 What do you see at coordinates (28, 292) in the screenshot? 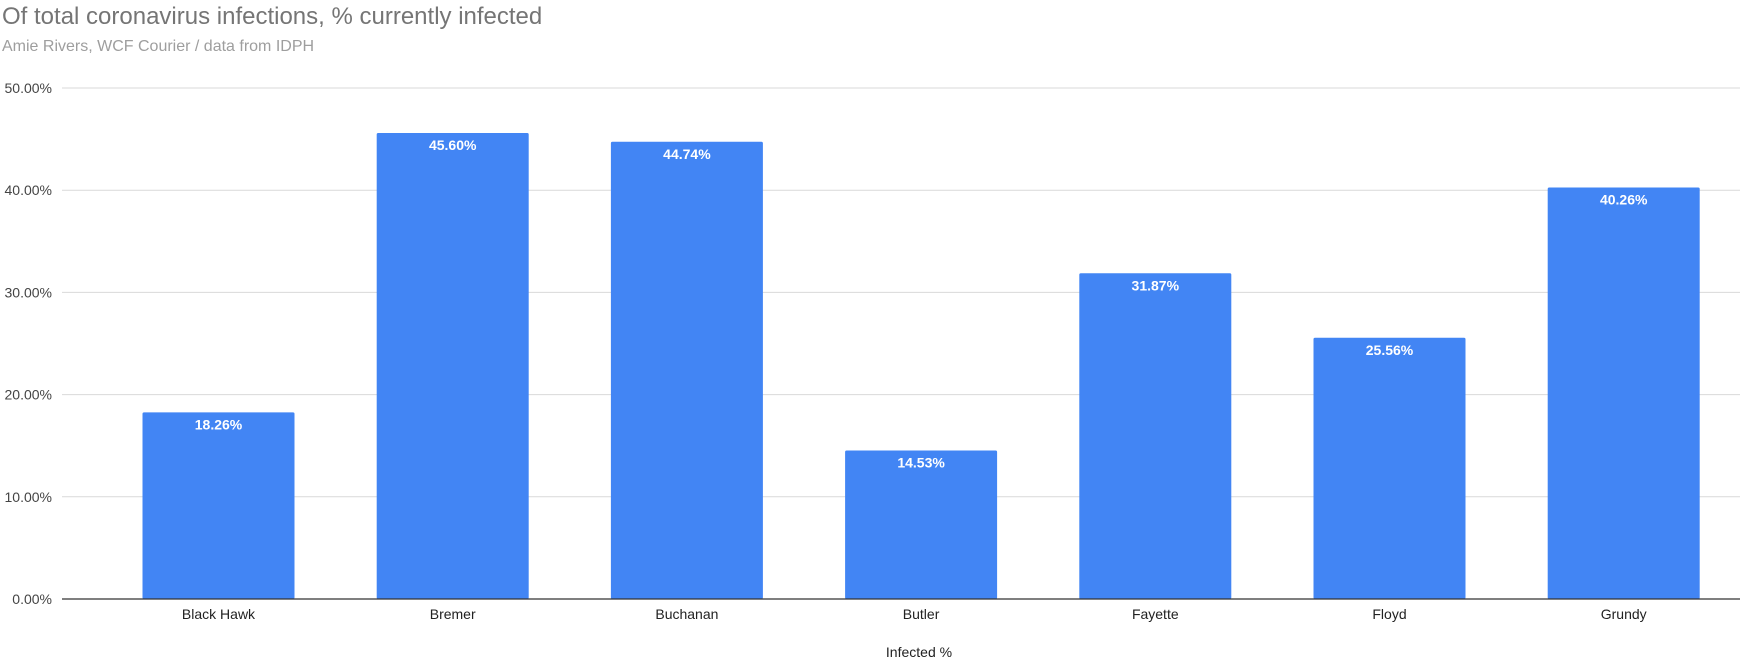
I see `y-tick-label: 30.00%` at bounding box center [28, 292].